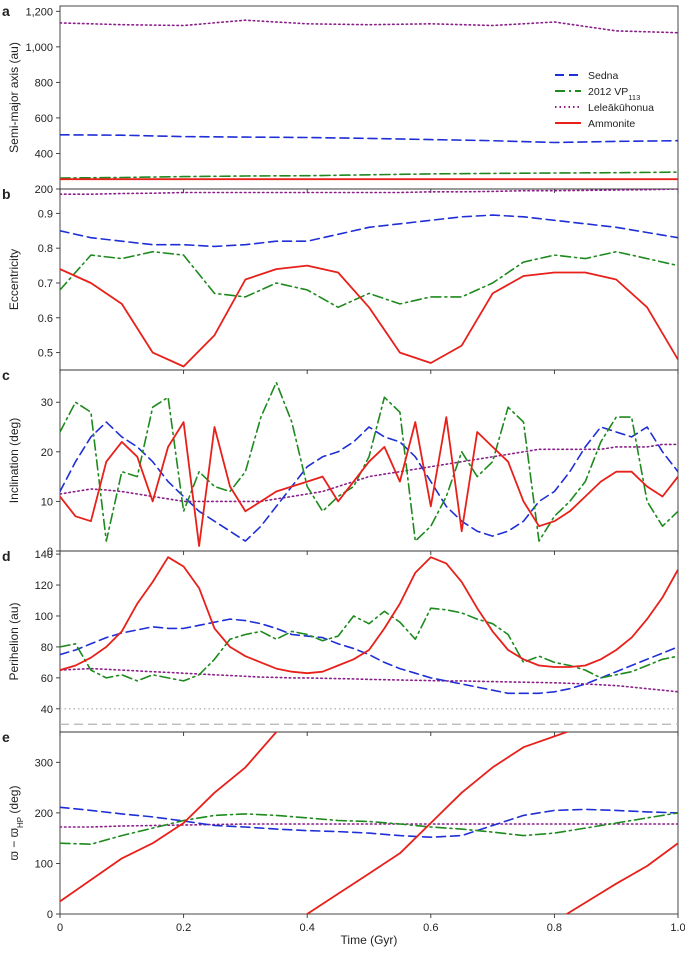  Describe the element at coordinates (47, 502) in the screenshot. I see `y-tick-label: 10` at that location.